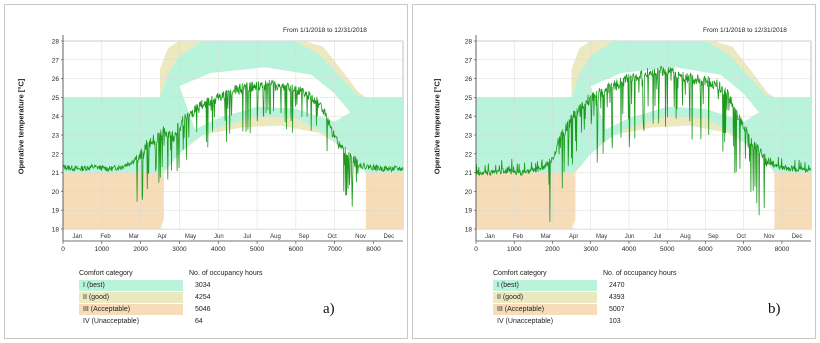 This screenshot has height=343, width=820. What do you see at coordinates (218, 249) in the screenshot?
I see `x-tick-label: 4000` at bounding box center [218, 249].